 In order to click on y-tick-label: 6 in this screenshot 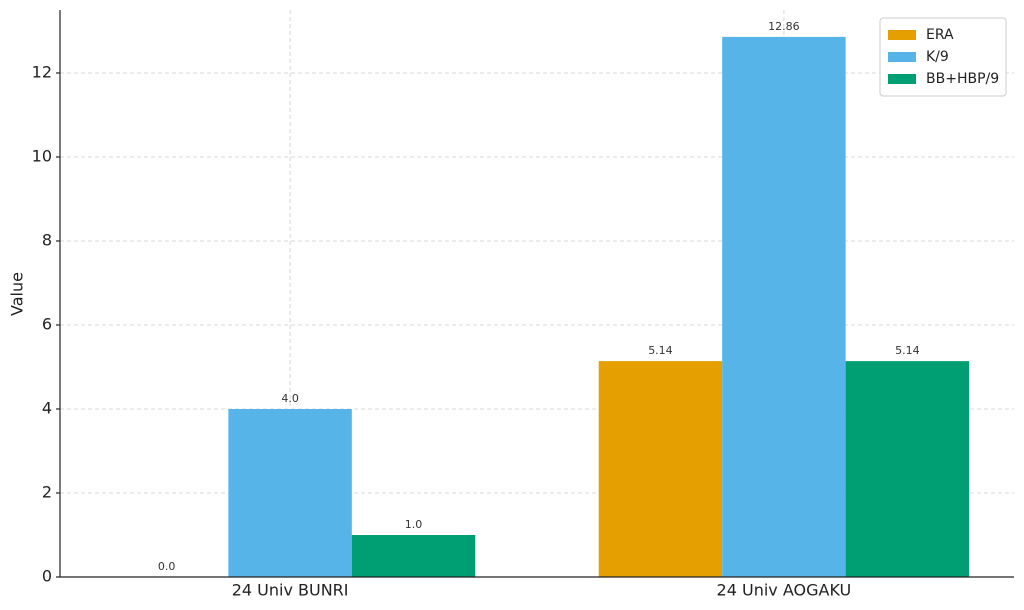, I will do `click(47, 324)`.